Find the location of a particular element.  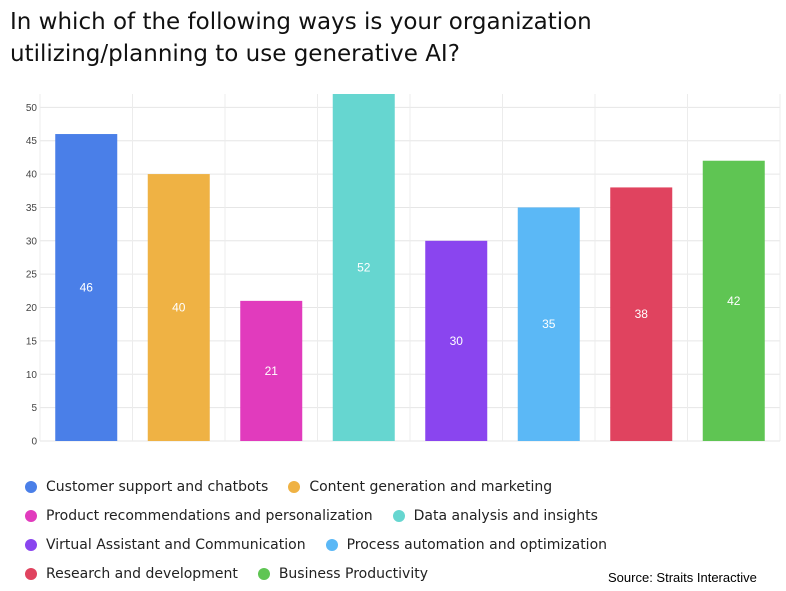

y-tick-label: 35 is located at coordinates (32, 208).